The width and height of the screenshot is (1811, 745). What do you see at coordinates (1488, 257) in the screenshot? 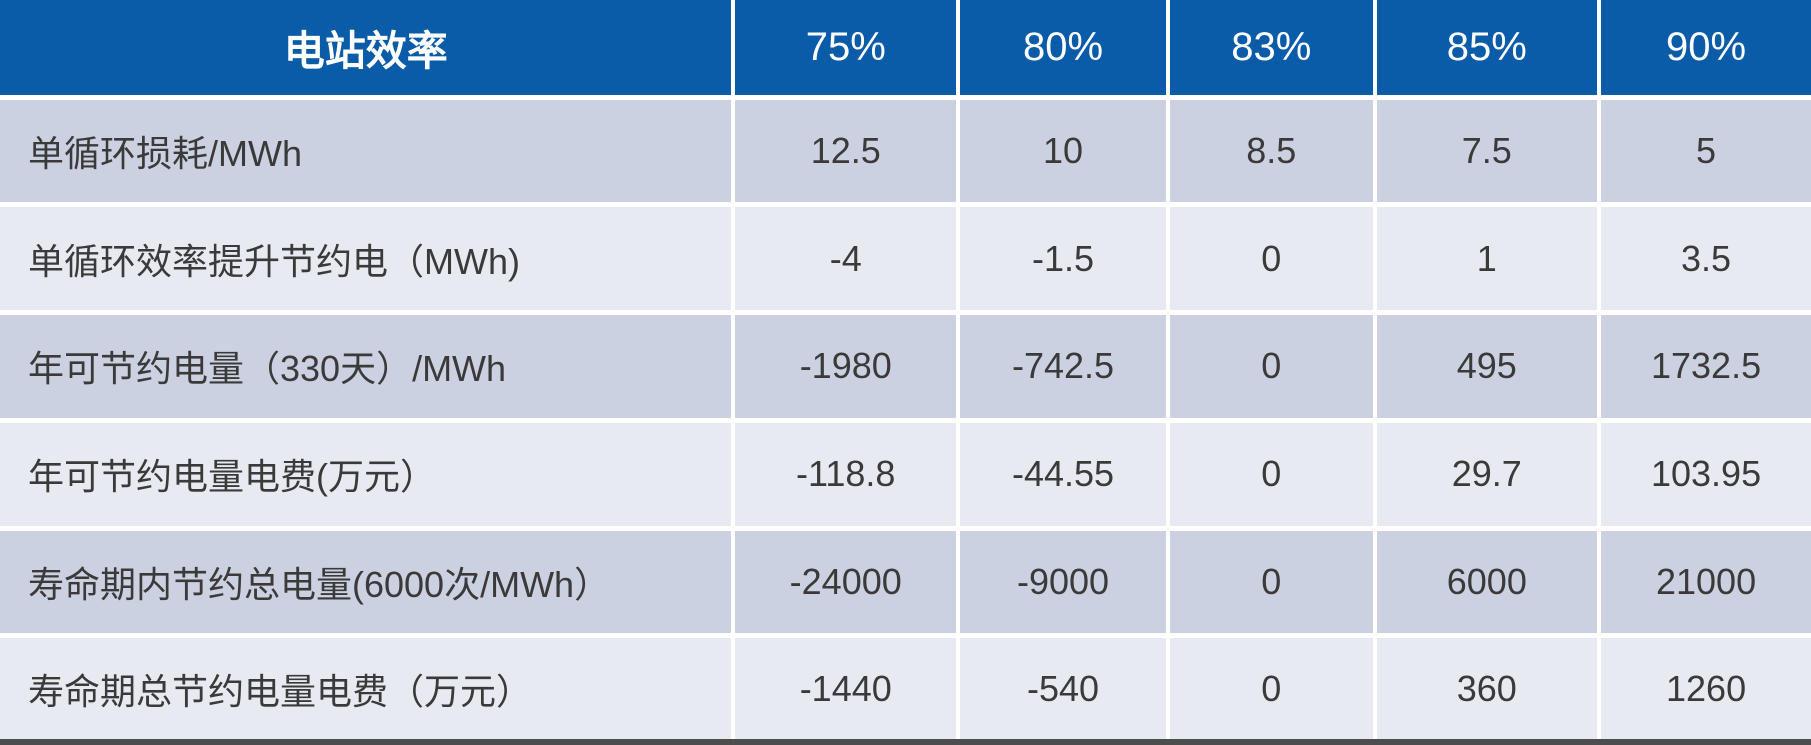
I see `cell-value: 1` at bounding box center [1488, 257].